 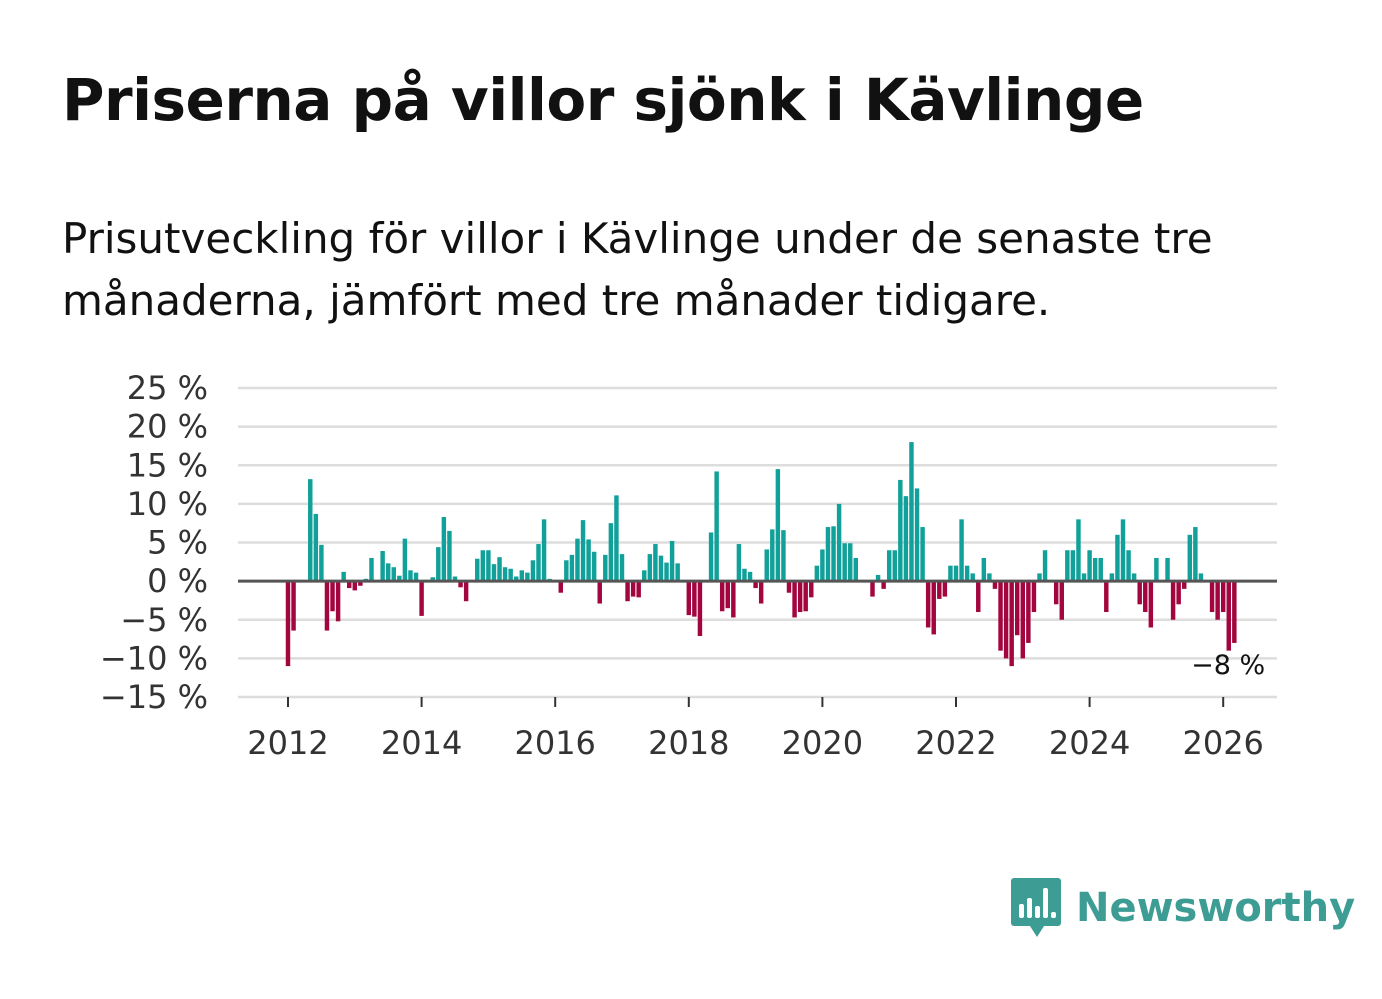 What do you see at coordinates (287, 743) in the screenshot?
I see `x-tick-label: 2012` at bounding box center [287, 743].